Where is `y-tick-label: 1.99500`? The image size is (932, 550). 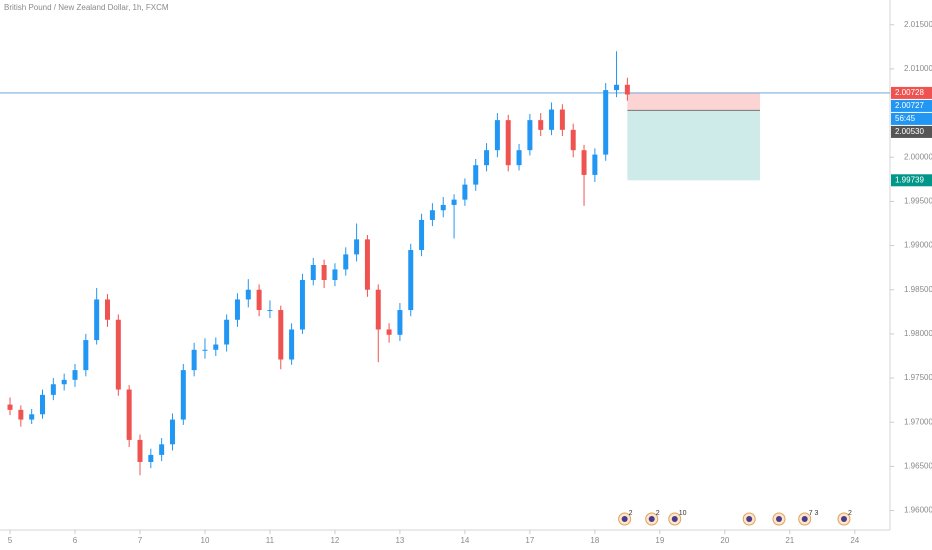
y-tick-label: 1.99500 is located at coordinates (918, 201).